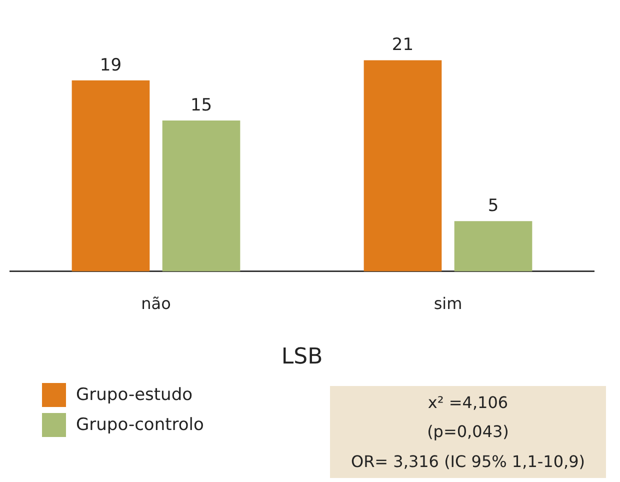  What do you see at coordinates (201, 105) in the screenshot?
I see `data-label: 15` at bounding box center [201, 105].